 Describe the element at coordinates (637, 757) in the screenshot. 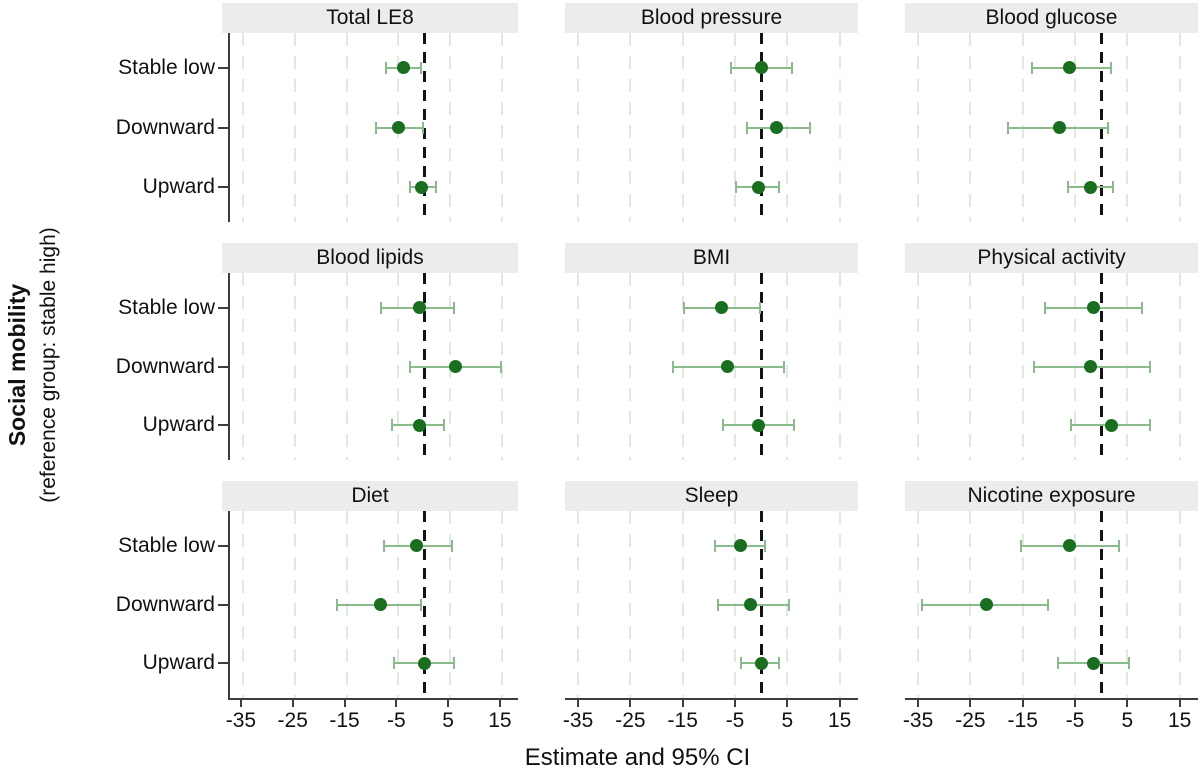

I see `x-axis-title: Estimate and 95% CI` at that location.